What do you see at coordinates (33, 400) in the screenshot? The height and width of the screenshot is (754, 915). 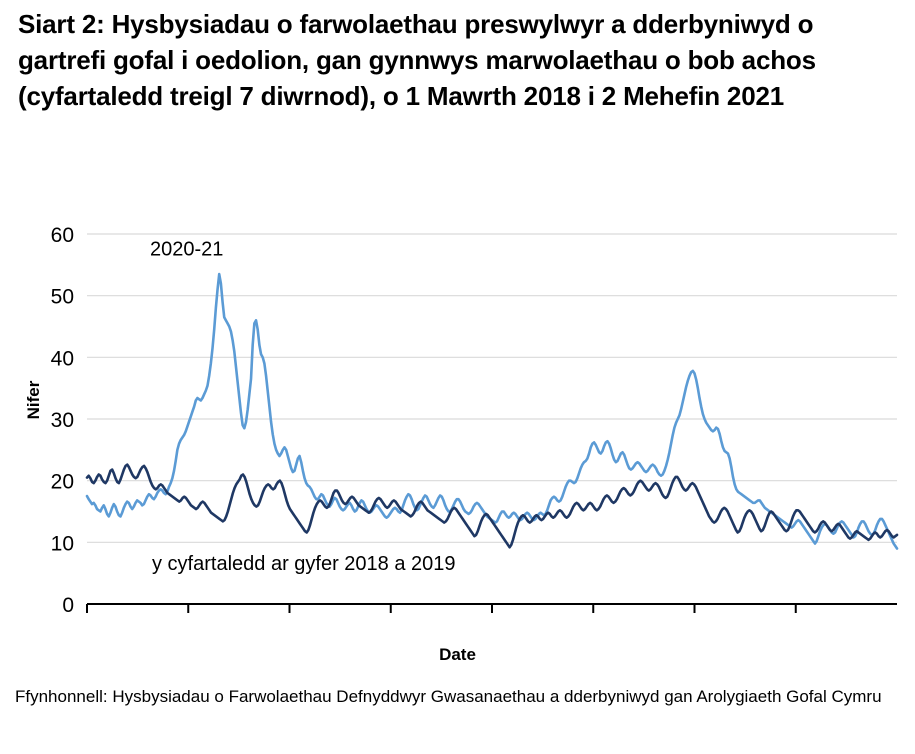 I see `y-axis-title: Nifer` at bounding box center [33, 400].